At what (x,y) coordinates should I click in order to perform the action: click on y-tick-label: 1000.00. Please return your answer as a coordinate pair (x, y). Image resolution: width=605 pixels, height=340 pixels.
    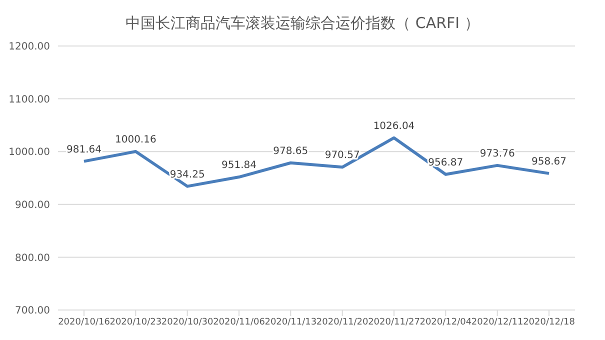
    Looking at the image, I should click on (29, 152).